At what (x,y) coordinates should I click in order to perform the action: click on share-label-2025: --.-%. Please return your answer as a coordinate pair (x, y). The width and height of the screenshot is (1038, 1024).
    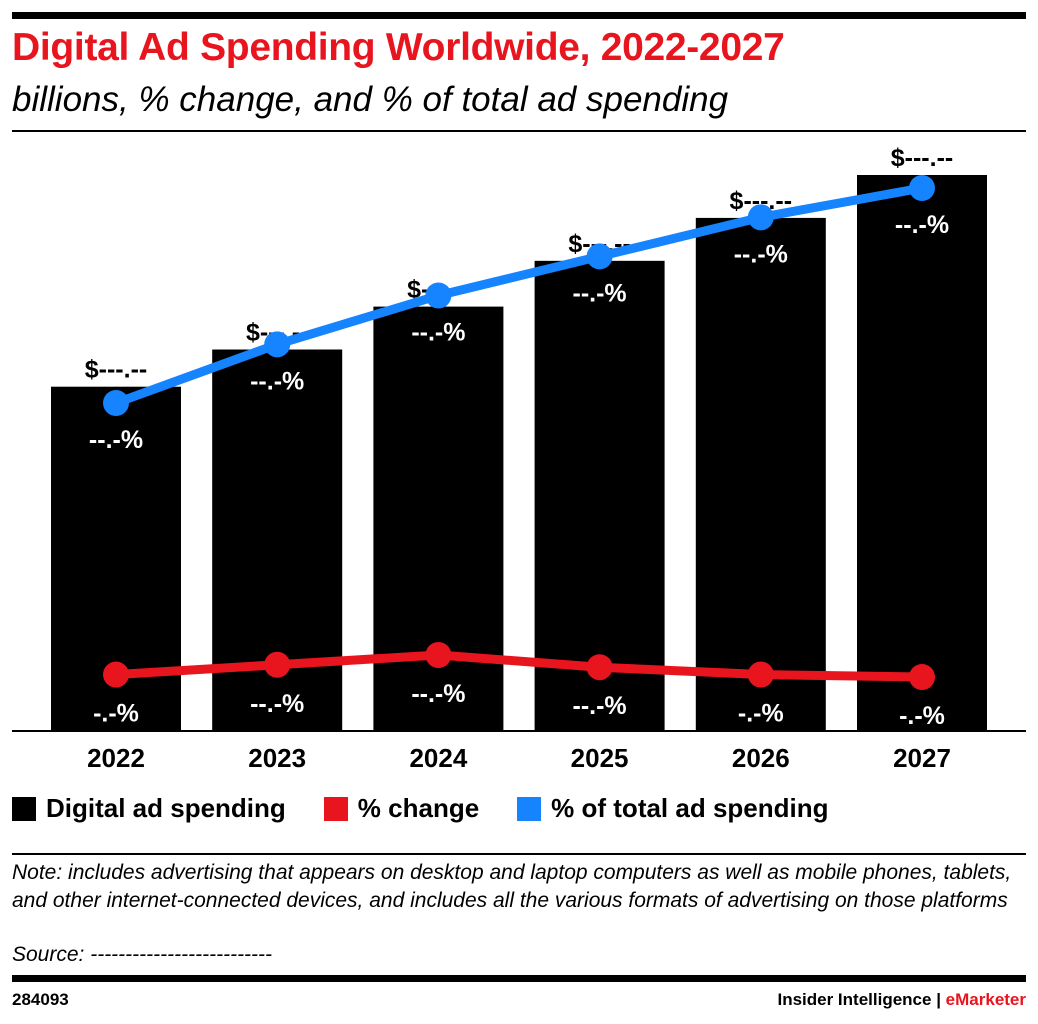
    Looking at the image, I should click on (600, 293).